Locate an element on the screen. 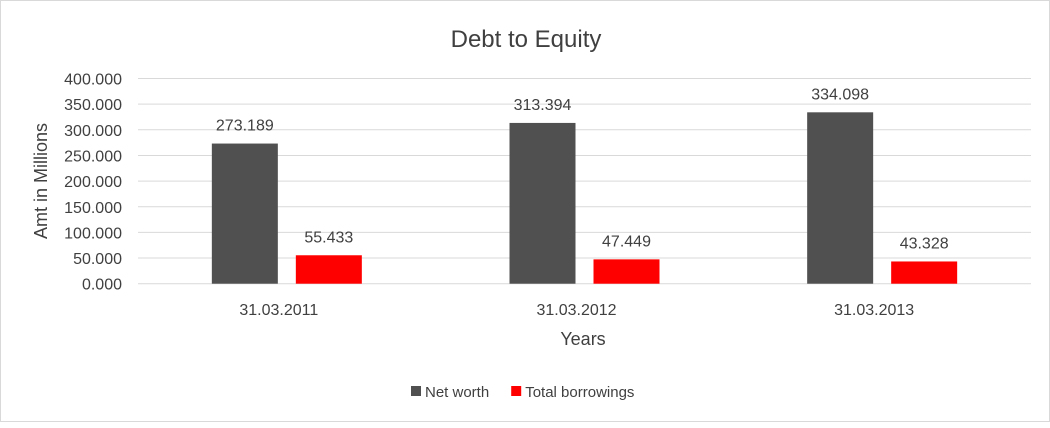 Image resolution: width=1050 pixels, height=428 pixels. x-tick-label: 31.03.2011 is located at coordinates (278, 310).